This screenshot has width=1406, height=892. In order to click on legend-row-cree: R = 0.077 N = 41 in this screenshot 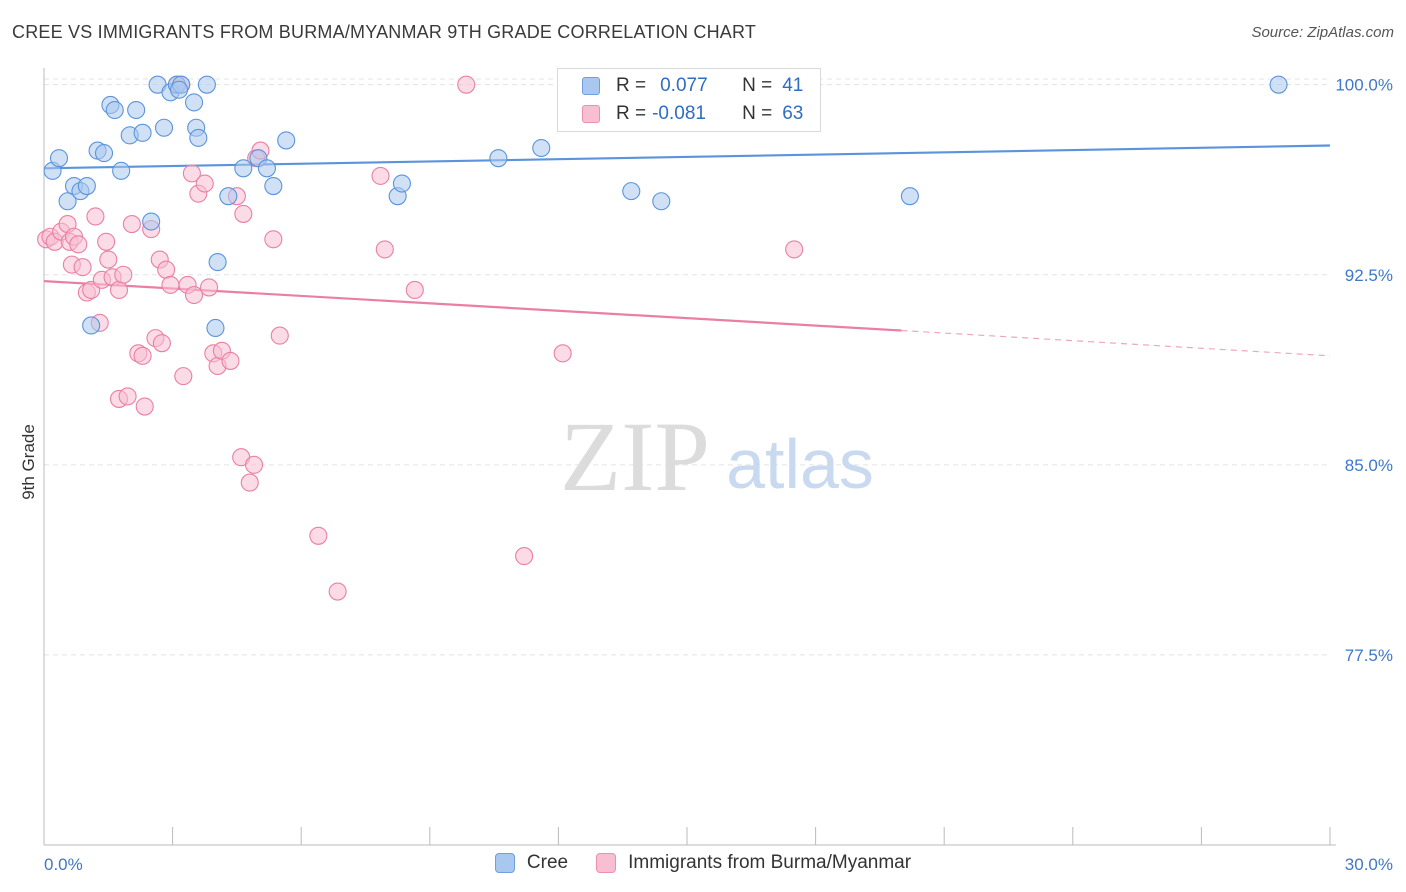, I will do `click(692, 86)`.